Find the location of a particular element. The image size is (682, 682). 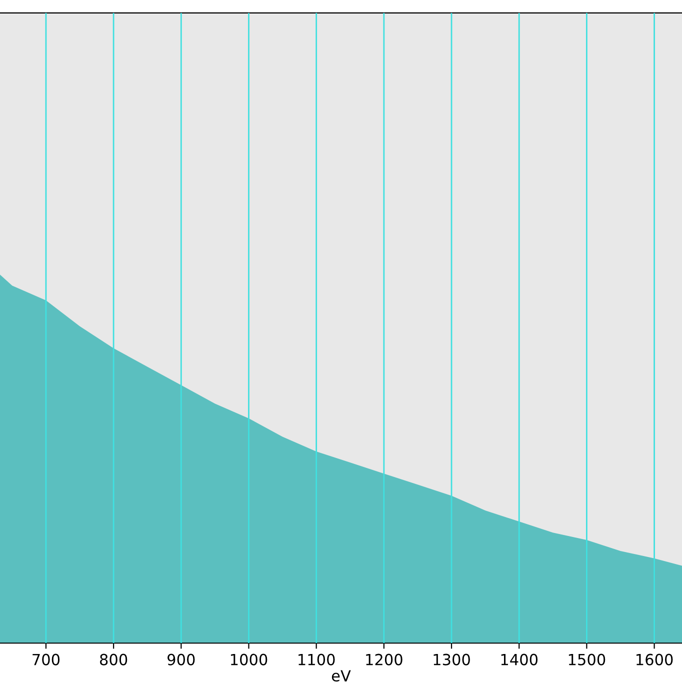

x-tick-label: 900 is located at coordinates (181, 660).